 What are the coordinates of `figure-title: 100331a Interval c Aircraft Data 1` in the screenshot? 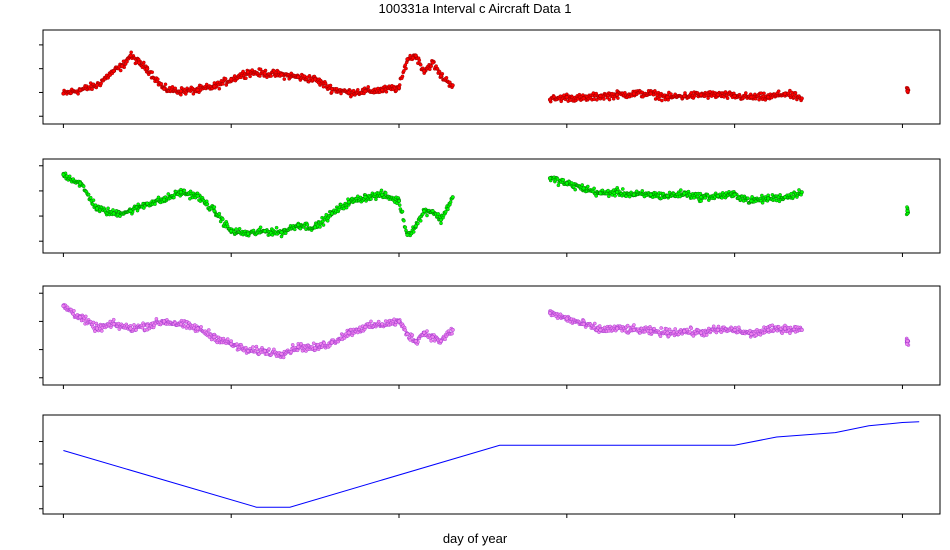 It's located at (475, 8).